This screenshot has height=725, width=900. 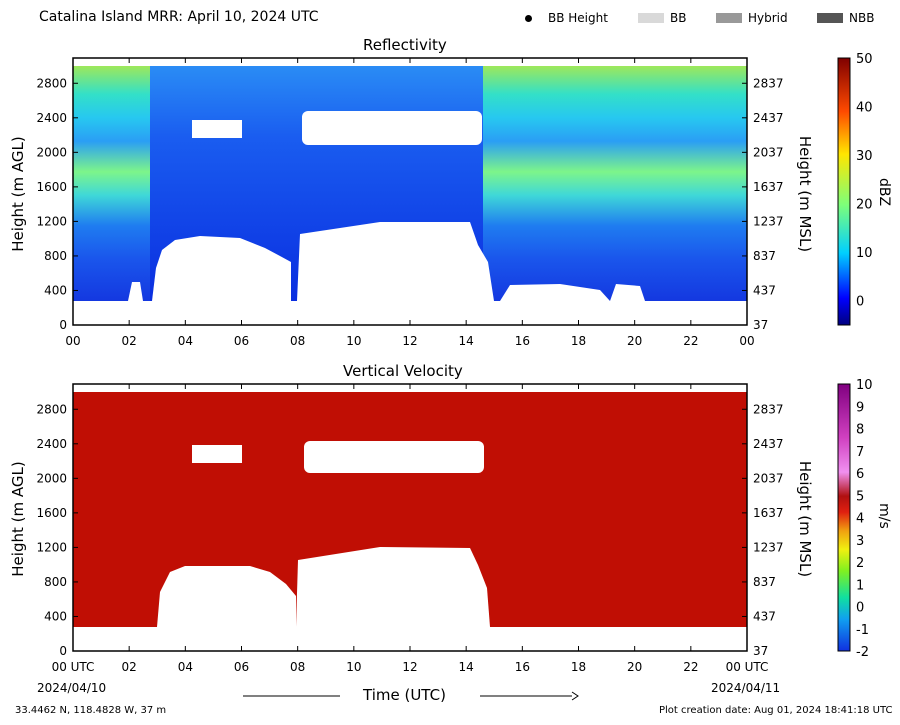 What do you see at coordinates (51, 83) in the screenshot?
I see `y-tick-label: 2800` at bounding box center [51, 83].